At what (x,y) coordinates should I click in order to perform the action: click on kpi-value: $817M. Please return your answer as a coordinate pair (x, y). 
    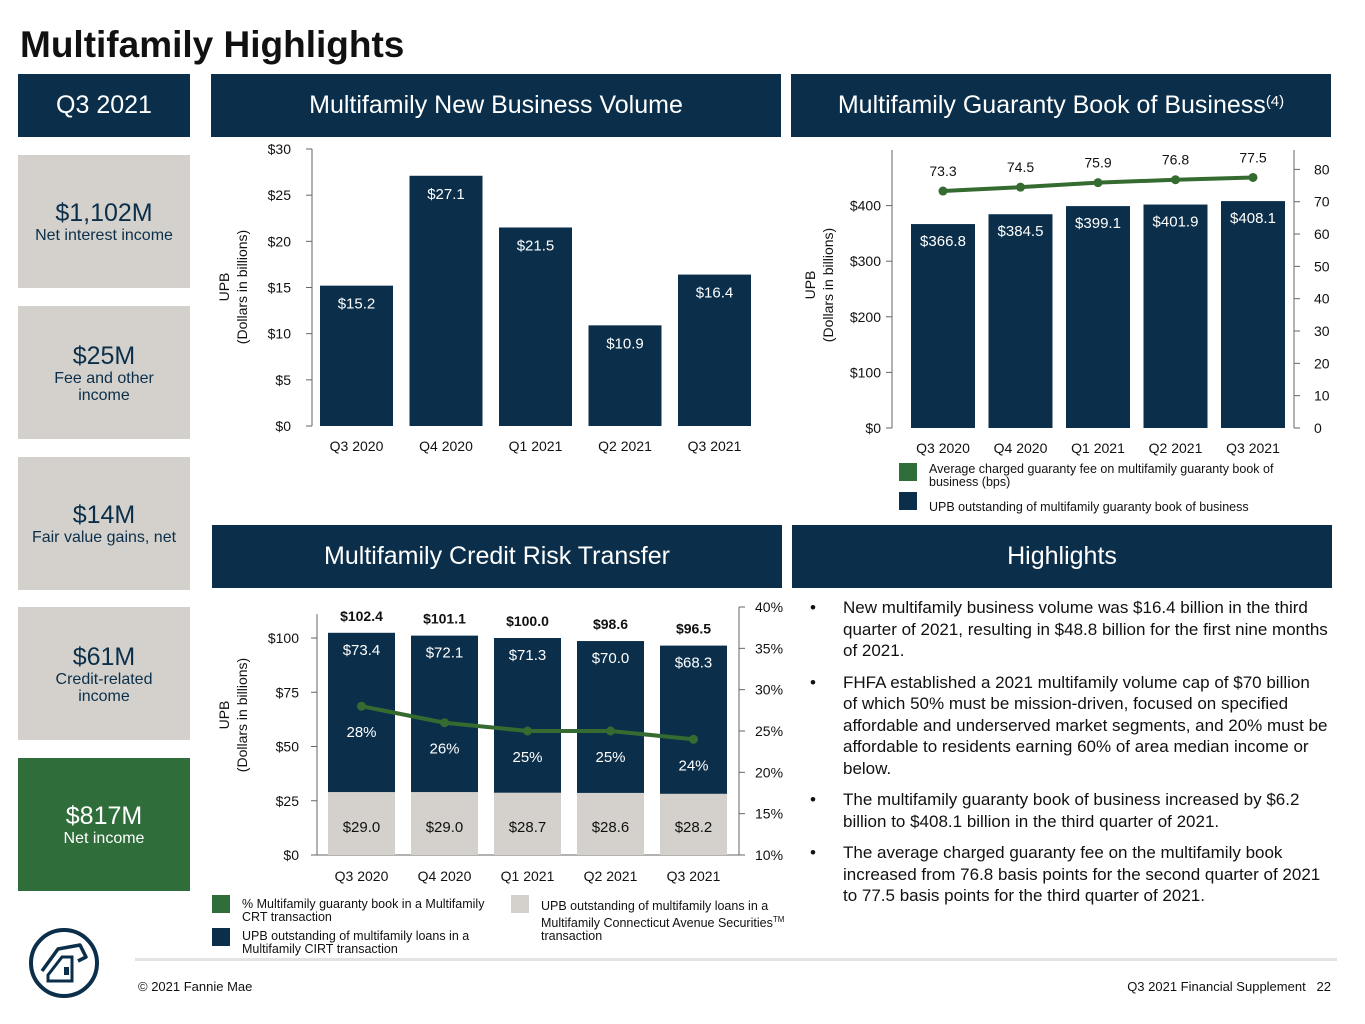
    Looking at the image, I should click on (104, 816).